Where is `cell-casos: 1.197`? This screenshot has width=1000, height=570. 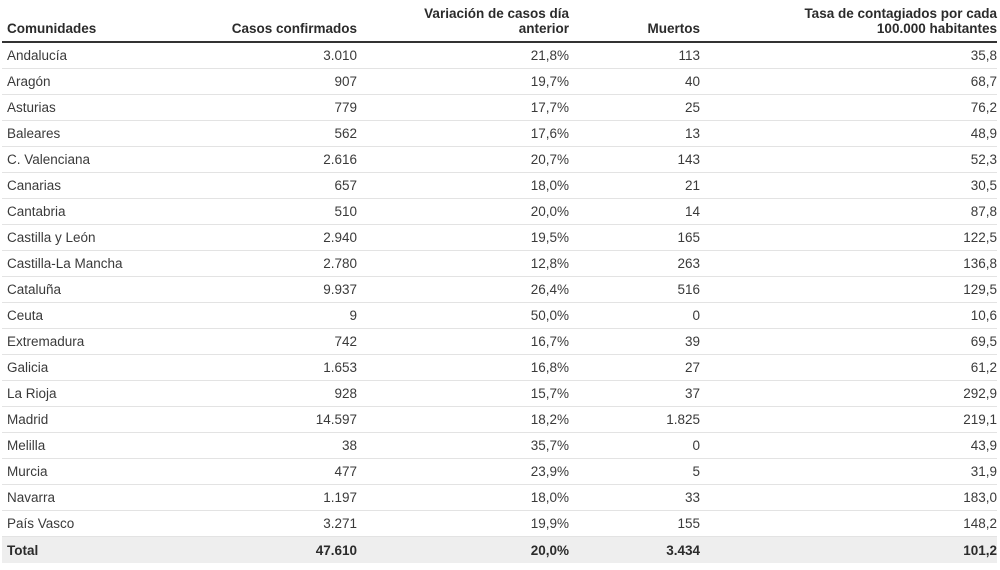
cell-casos: 1.197 is located at coordinates (246, 497).